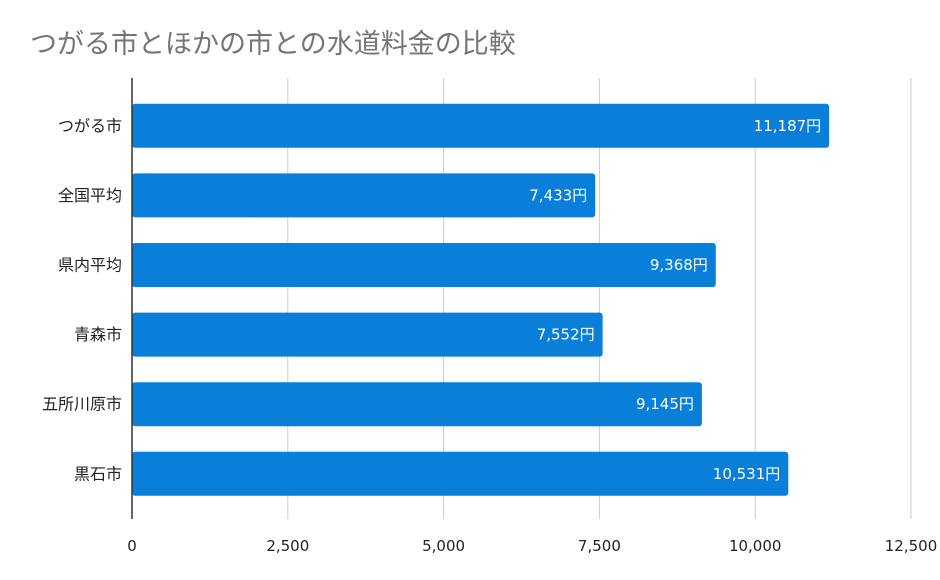  Describe the element at coordinates (747, 474) in the screenshot. I see `data-label: 10,531円` at that location.